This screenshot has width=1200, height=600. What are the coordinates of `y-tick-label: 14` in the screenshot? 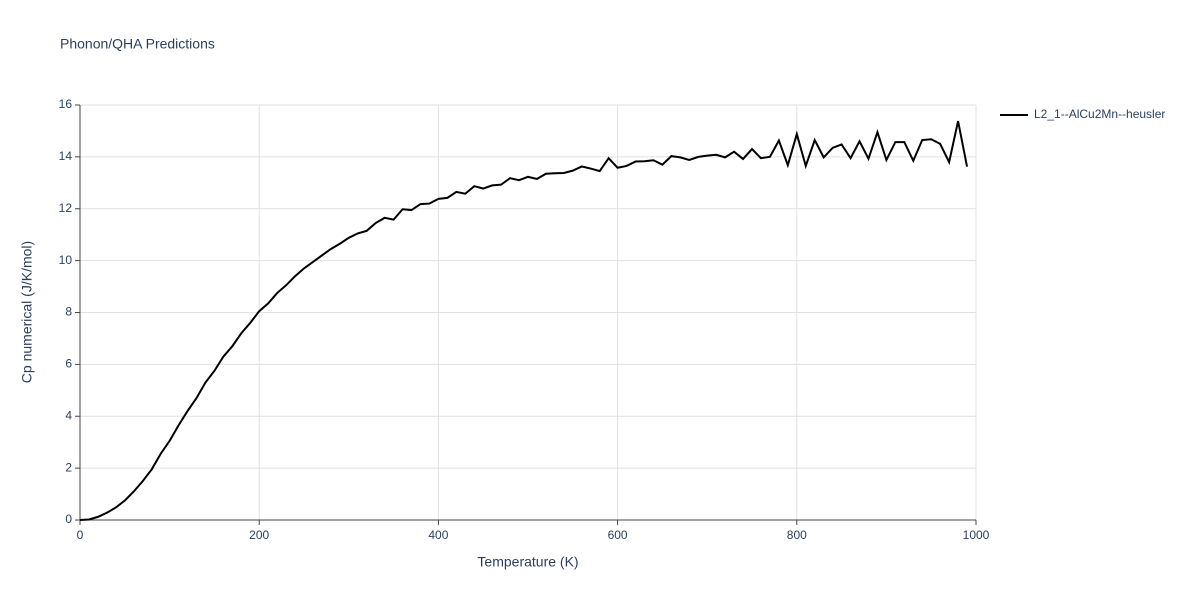 It's located at (66, 156).